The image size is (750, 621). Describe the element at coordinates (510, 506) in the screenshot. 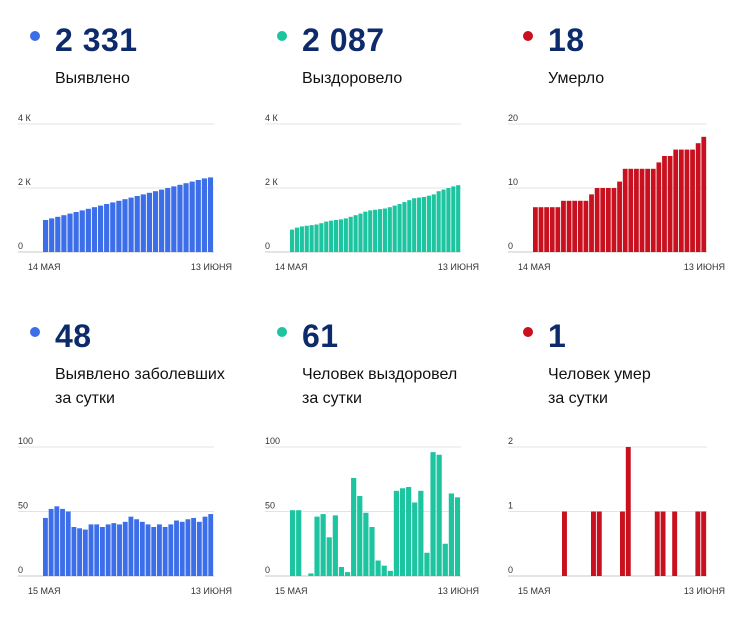

I see `y-tick-label: 1` at that location.